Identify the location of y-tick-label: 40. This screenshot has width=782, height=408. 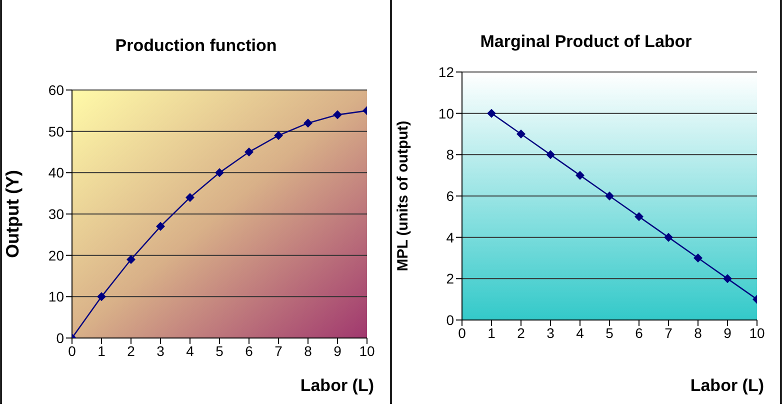
(56, 172).